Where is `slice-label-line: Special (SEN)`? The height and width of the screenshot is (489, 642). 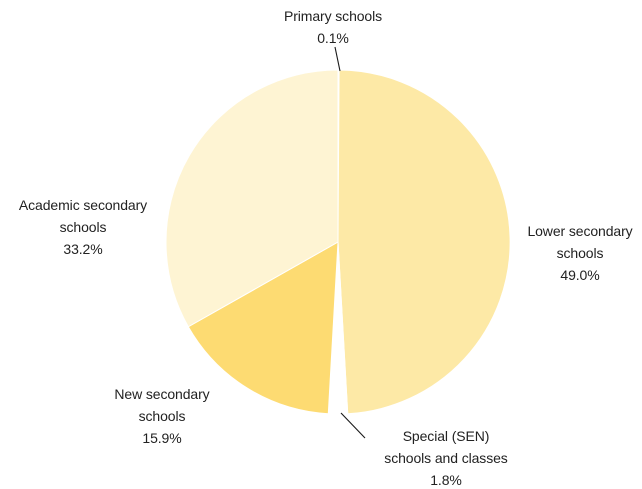
slice-label-line: Special (SEN) is located at coordinates (446, 436).